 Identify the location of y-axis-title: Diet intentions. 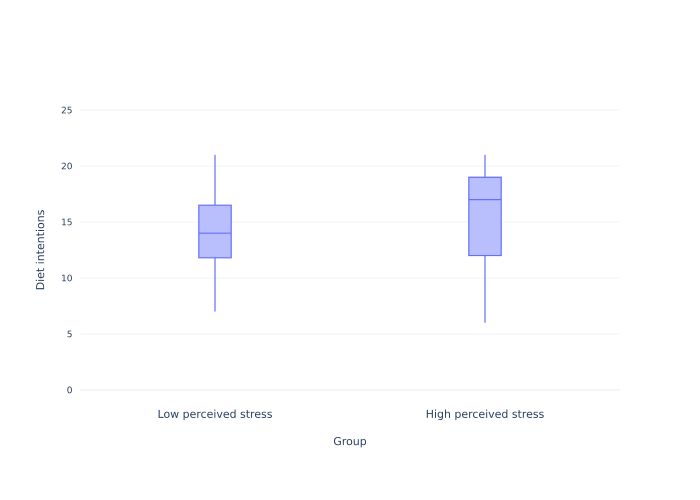
(40, 250).